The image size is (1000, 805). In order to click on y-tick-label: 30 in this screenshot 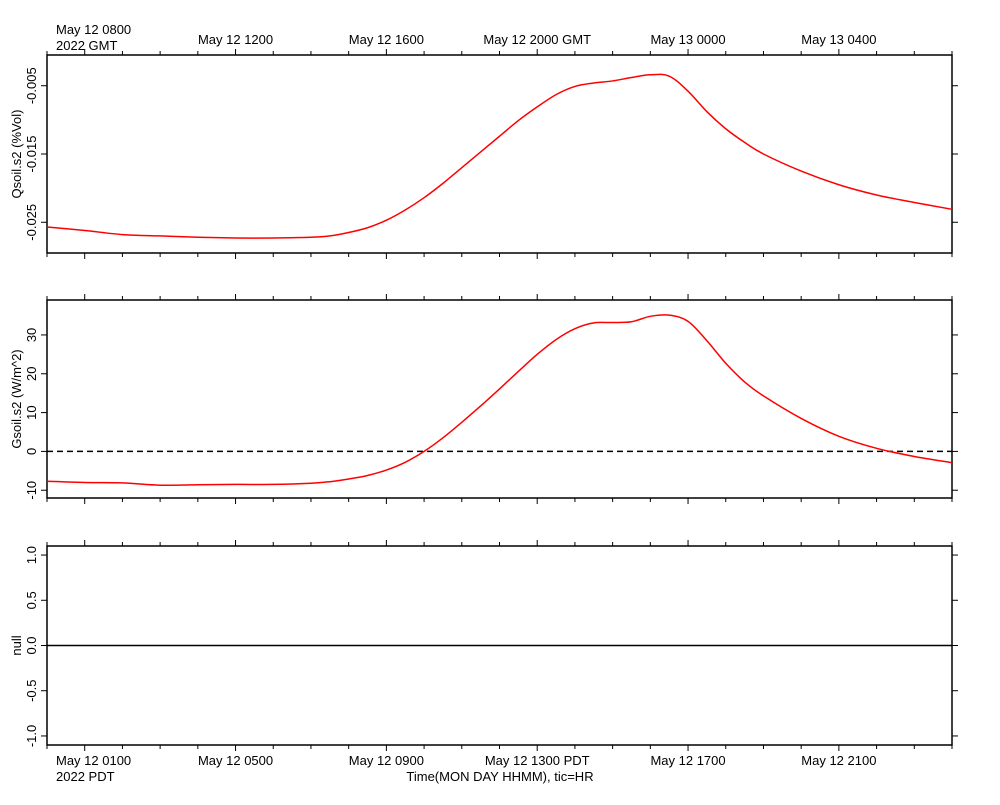, I will do `click(31, 335)`.